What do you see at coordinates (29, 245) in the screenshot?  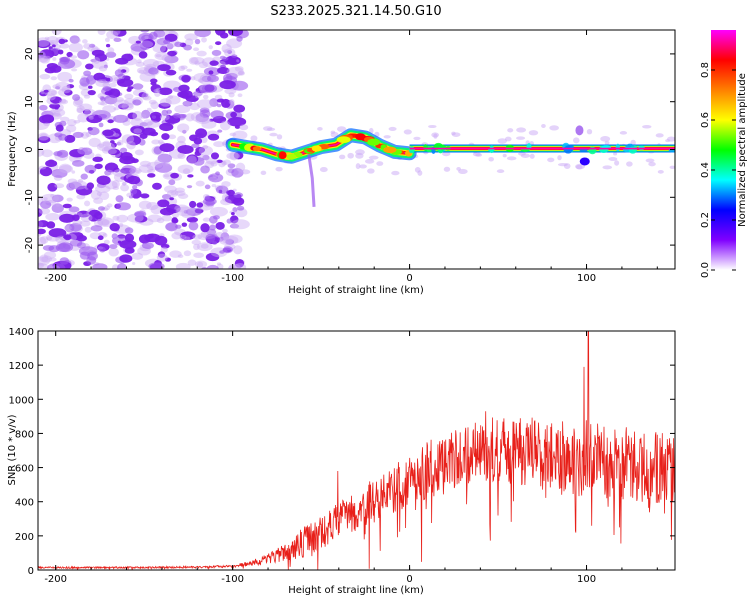 I see `spectrogram-ytick-label: -20` at bounding box center [29, 245].